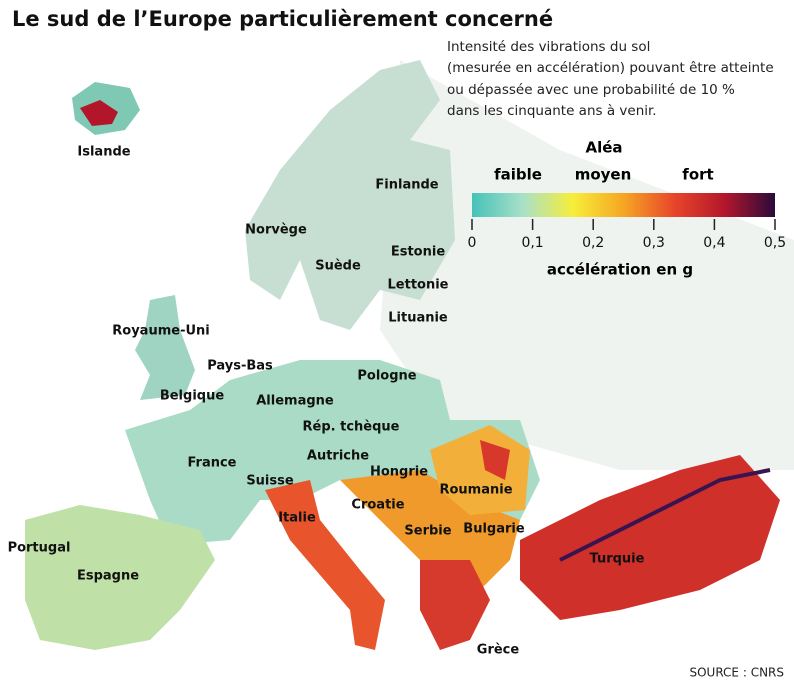  I want to click on greece, so click(455, 605).